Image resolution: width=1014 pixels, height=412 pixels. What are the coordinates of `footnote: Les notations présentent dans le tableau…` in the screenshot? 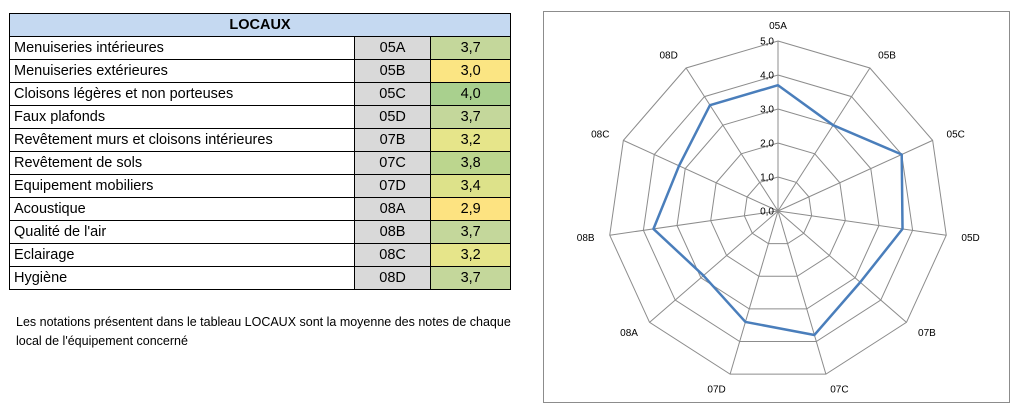 It's located at (263, 331).